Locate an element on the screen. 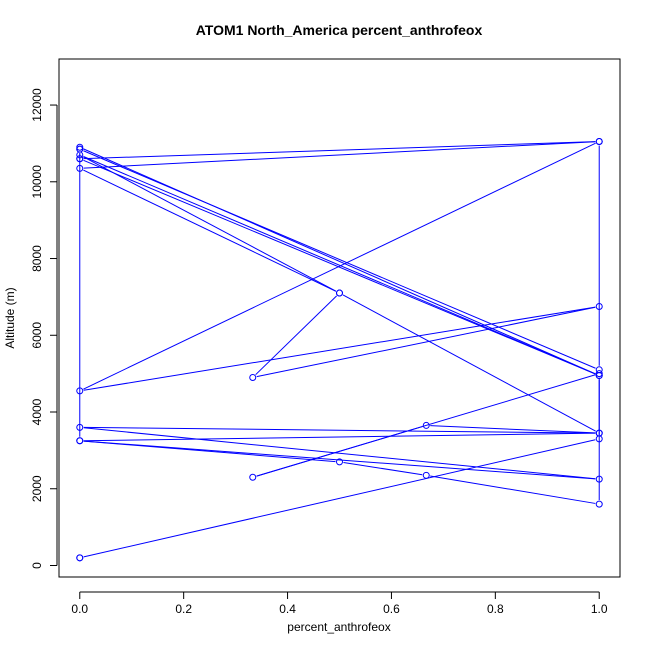 This screenshot has height=650, width=650. y-tick-label: 4000 is located at coordinates (37, 411).